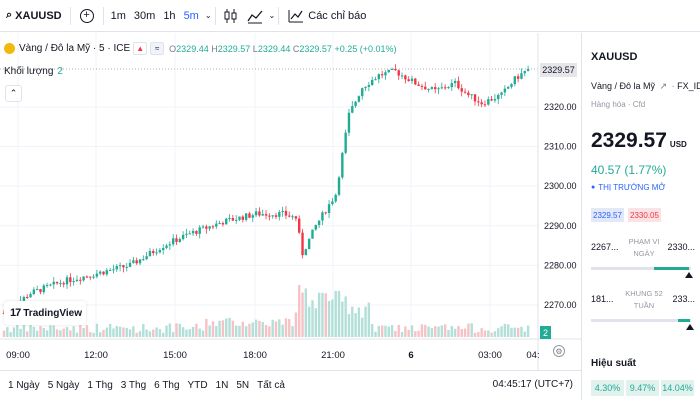 The image size is (700, 400). Describe the element at coordinates (103, 15) in the screenshot. I see `divider` at that location.